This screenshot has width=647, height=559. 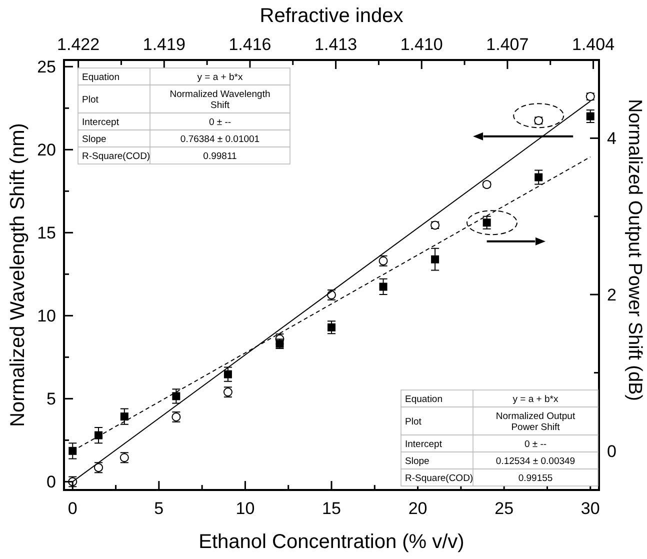 I want to click on x2-tick-label: 1.410, so click(x=421, y=44).